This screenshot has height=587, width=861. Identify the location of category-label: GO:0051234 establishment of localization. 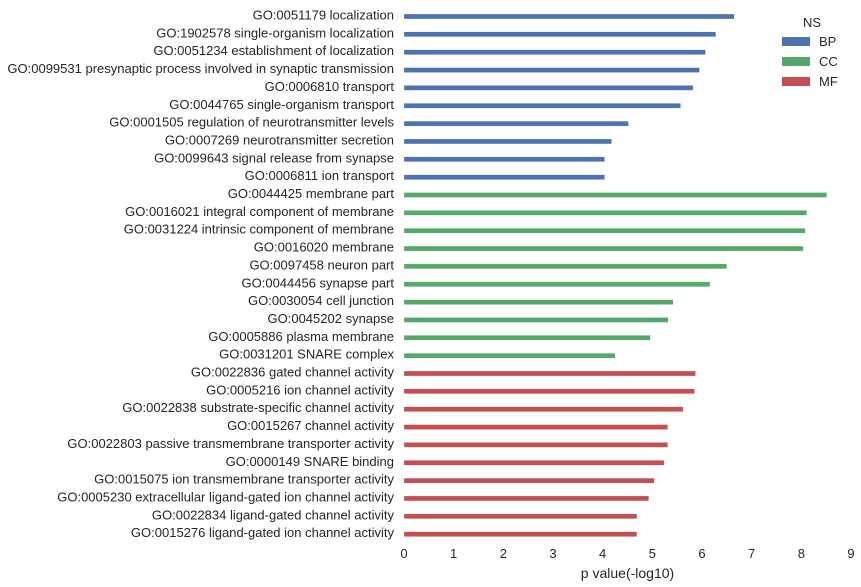
(273, 50).